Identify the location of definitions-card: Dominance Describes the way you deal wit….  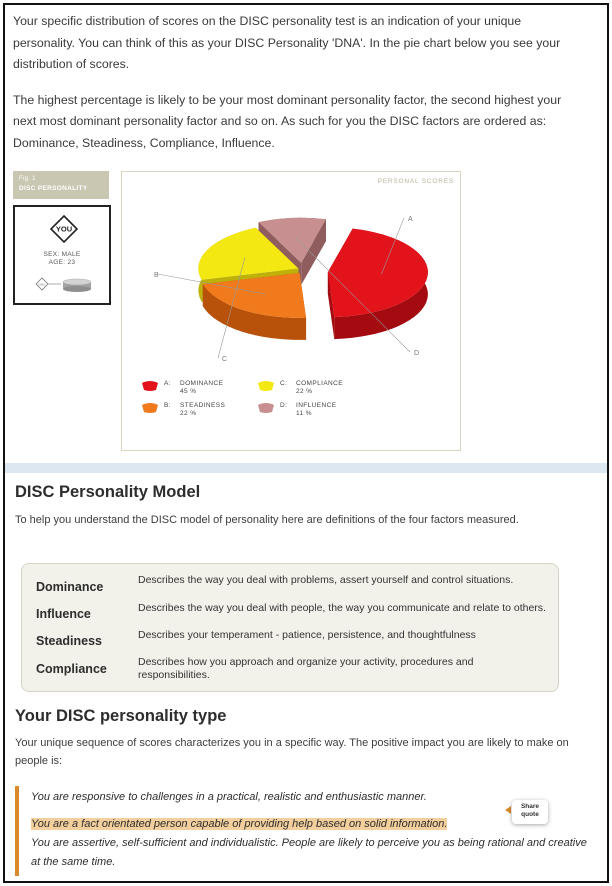
(290, 627).